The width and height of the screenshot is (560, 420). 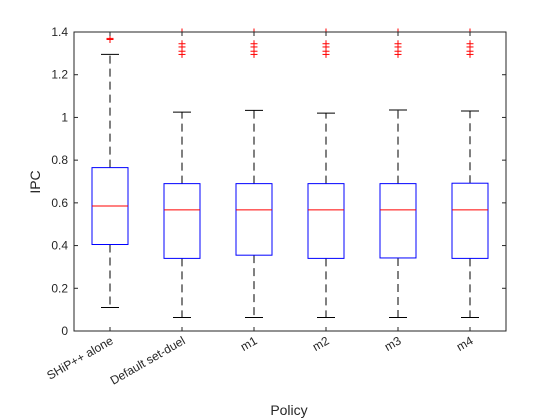 What do you see at coordinates (59, 246) in the screenshot?
I see `y-tick-label: 0.4` at bounding box center [59, 246].